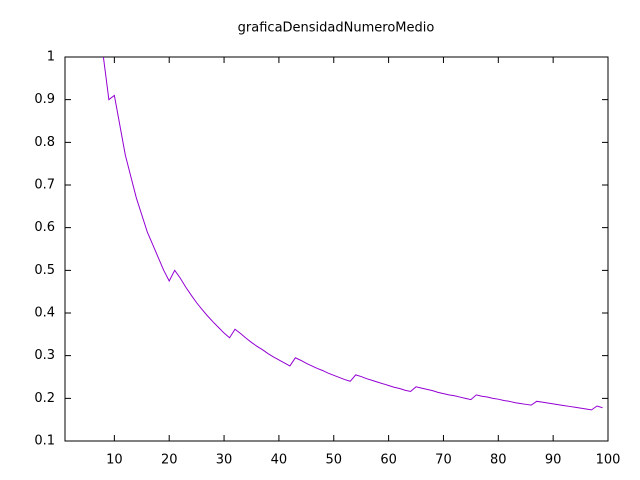  What do you see at coordinates (44, 355) in the screenshot?
I see `y-tick-label: 0.3` at bounding box center [44, 355].